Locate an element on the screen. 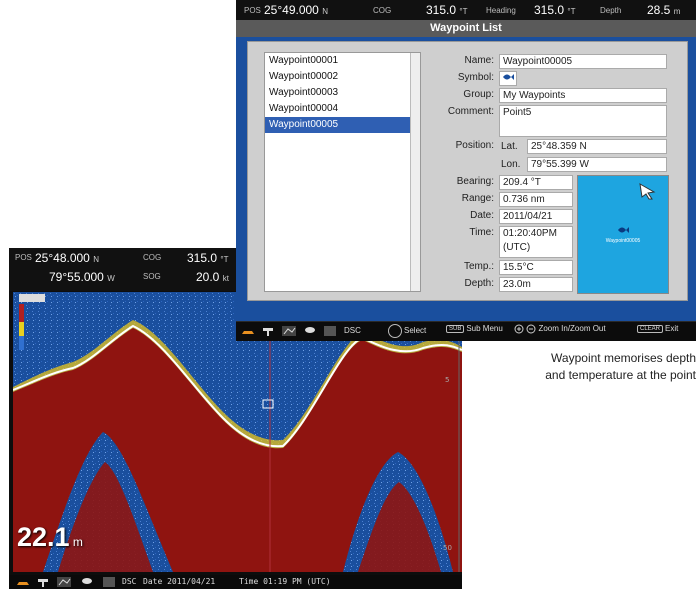 This screenshot has height=589, width=696. zoom-out-icon is located at coordinates (531, 329).